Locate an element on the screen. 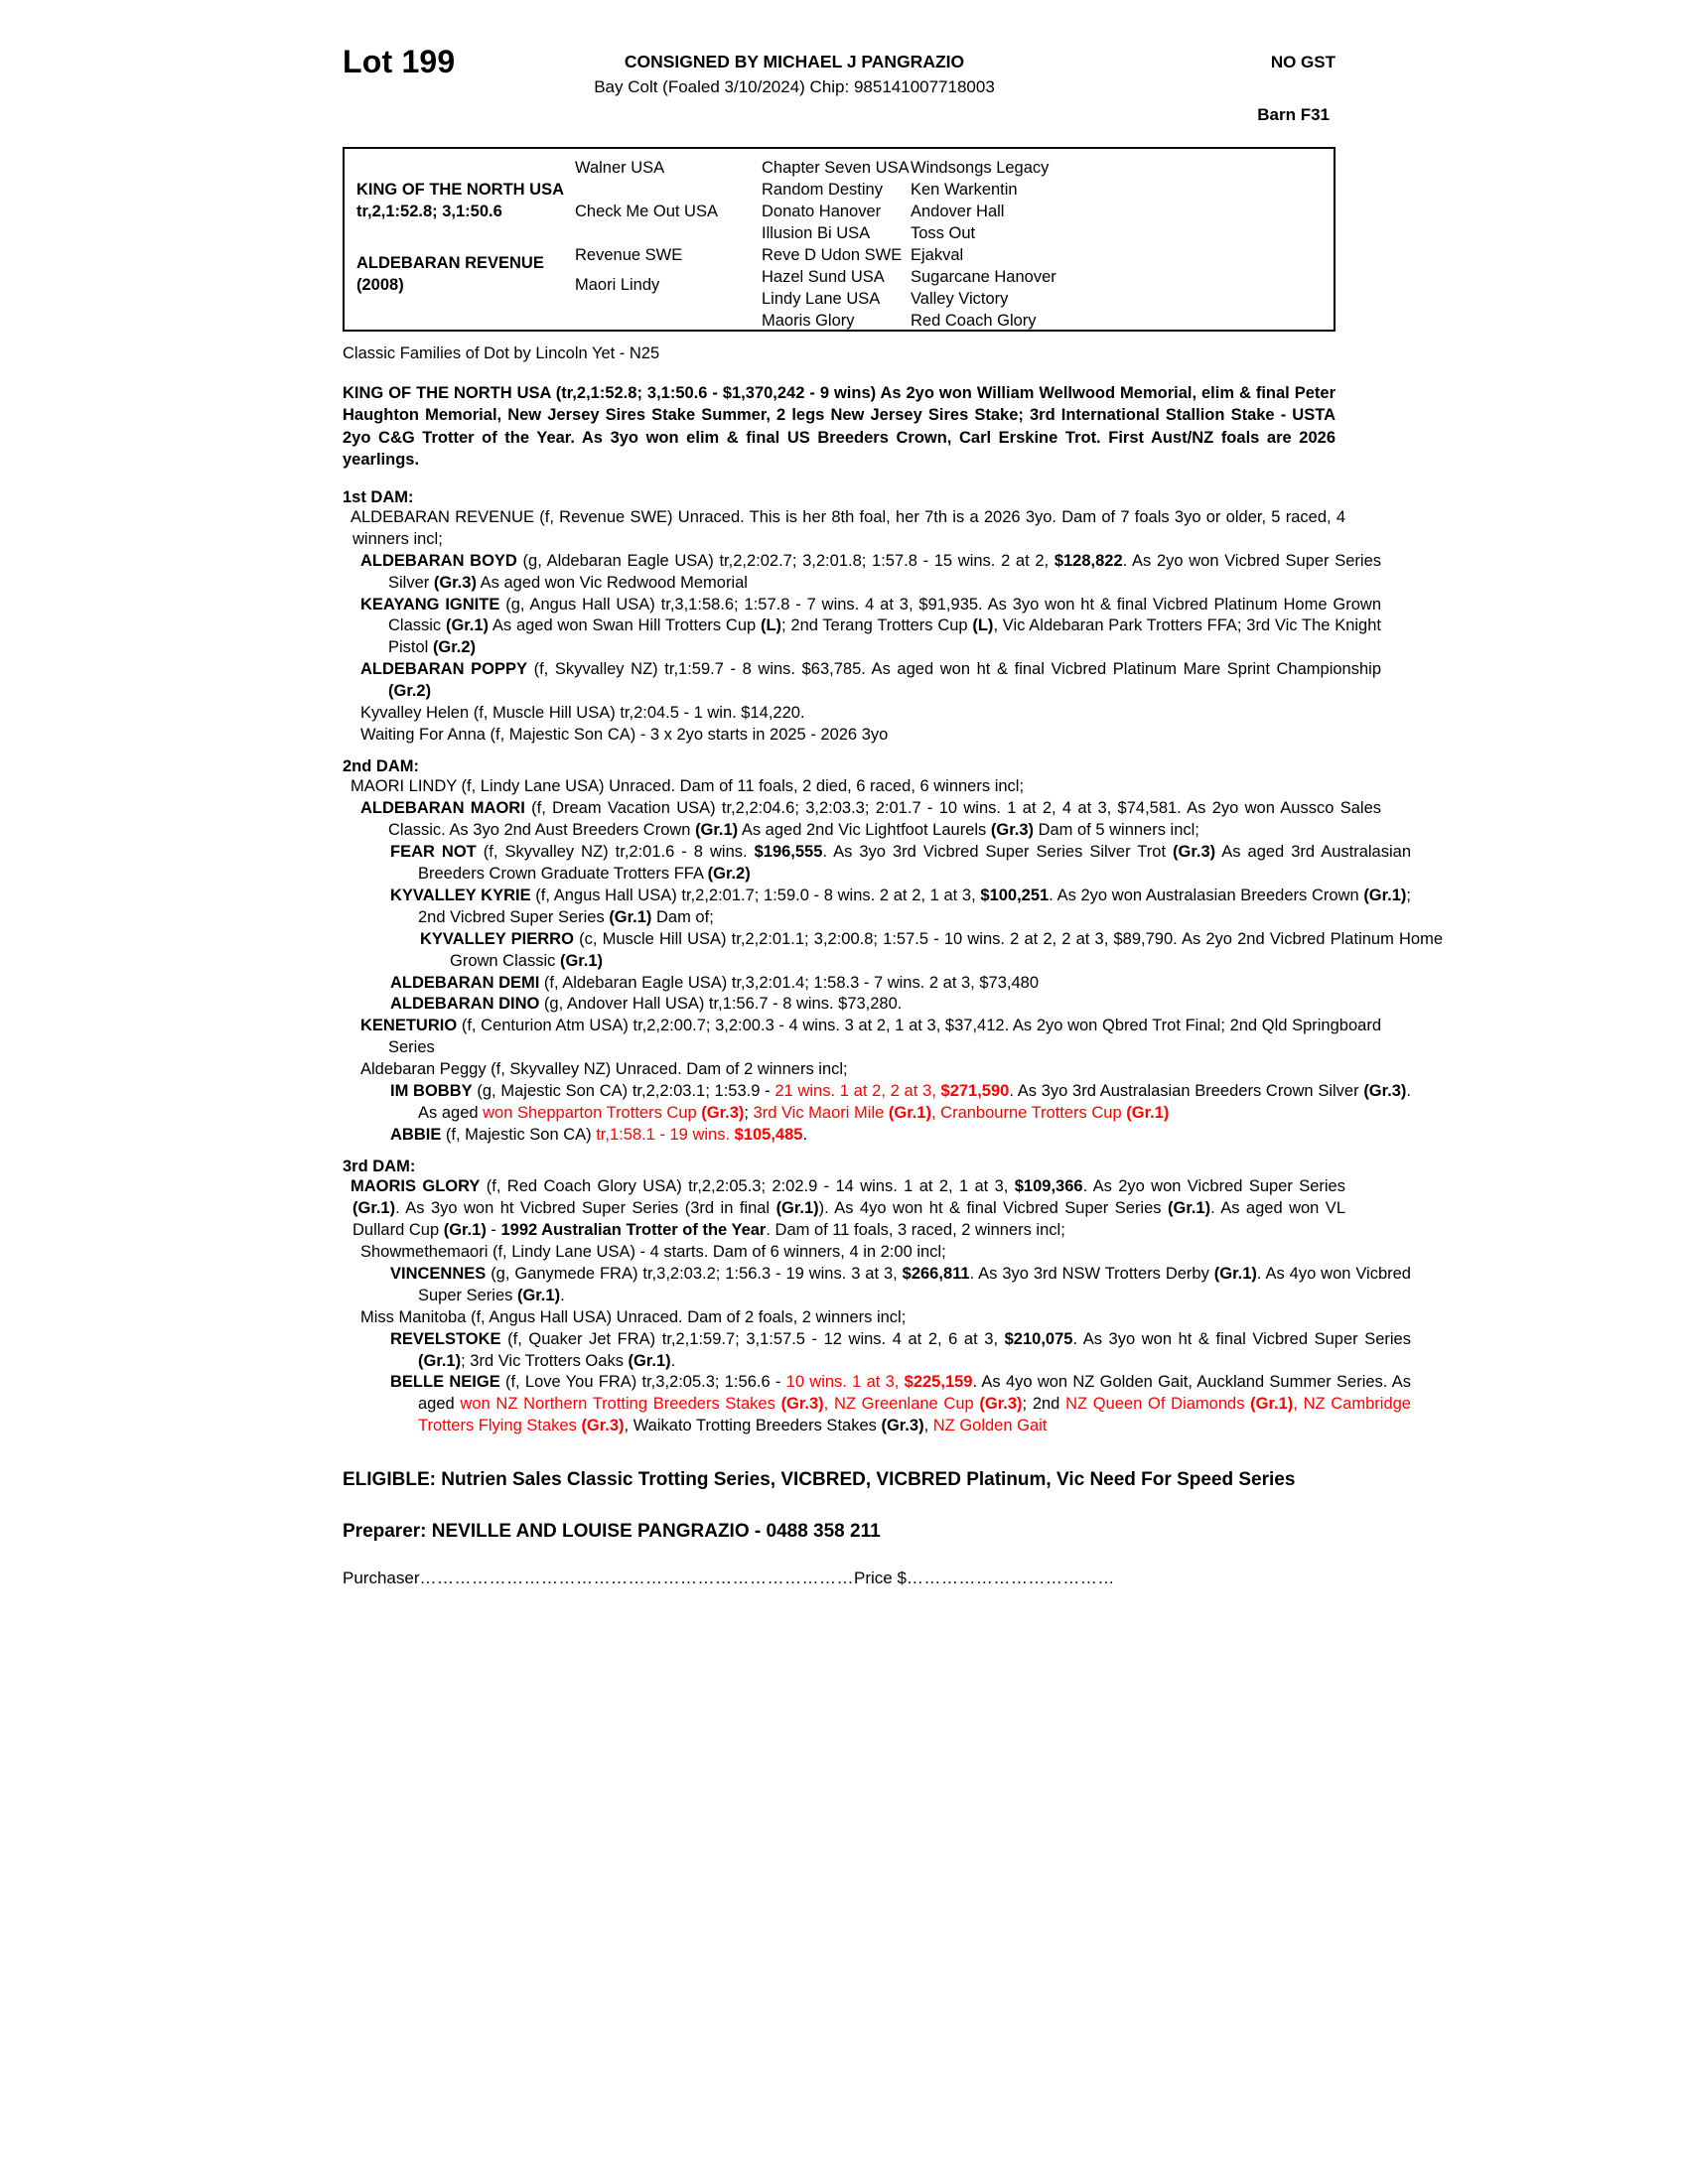 The image size is (1688, 2184). entry-text: . As aged is located at coordinates (915, 1102).